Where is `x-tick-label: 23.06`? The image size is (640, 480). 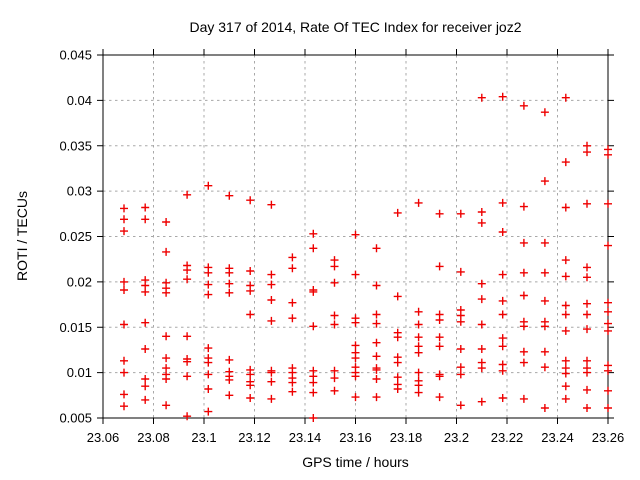 x-tick-label: 23.06 is located at coordinates (103, 437).